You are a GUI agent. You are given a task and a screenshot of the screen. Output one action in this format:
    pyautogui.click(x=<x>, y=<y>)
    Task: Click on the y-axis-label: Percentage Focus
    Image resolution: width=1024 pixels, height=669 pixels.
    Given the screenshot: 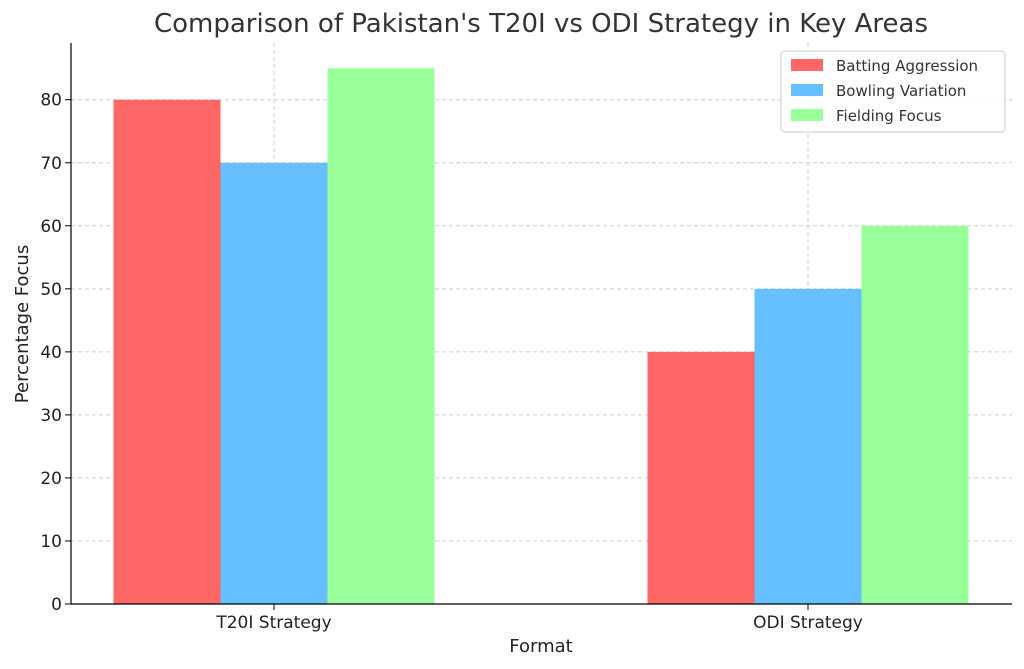 What is the action you would take?
    pyautogui.click(x=22, y=324)
    